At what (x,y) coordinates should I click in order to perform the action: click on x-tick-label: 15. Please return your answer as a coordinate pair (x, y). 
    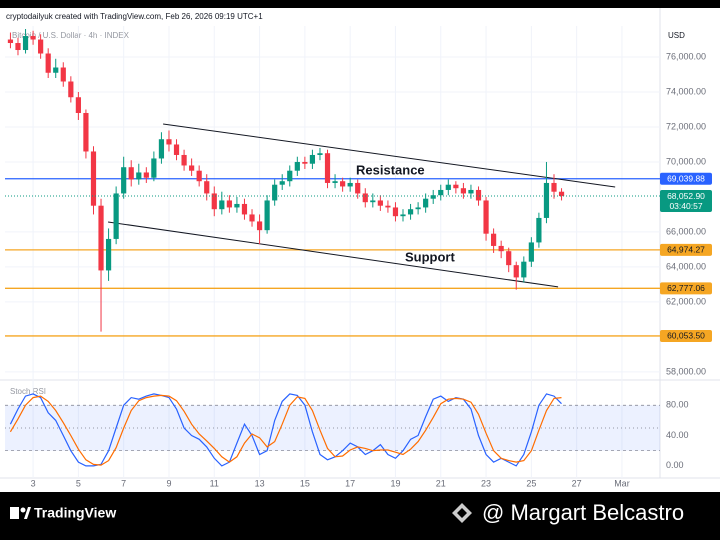
    Looking at the image, I should click on (305, 483).